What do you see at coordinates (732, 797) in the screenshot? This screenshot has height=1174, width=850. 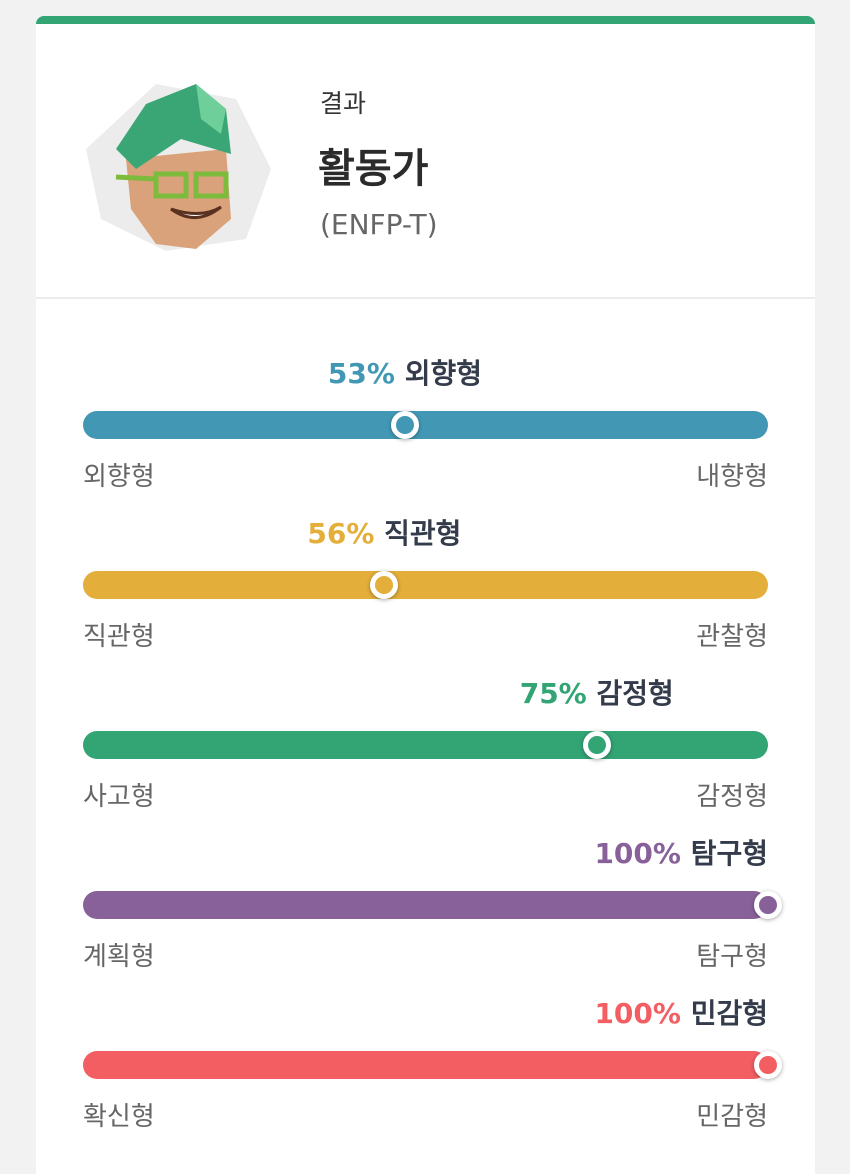 I see `right-label: 감정형` at bounding box center [732, 797].